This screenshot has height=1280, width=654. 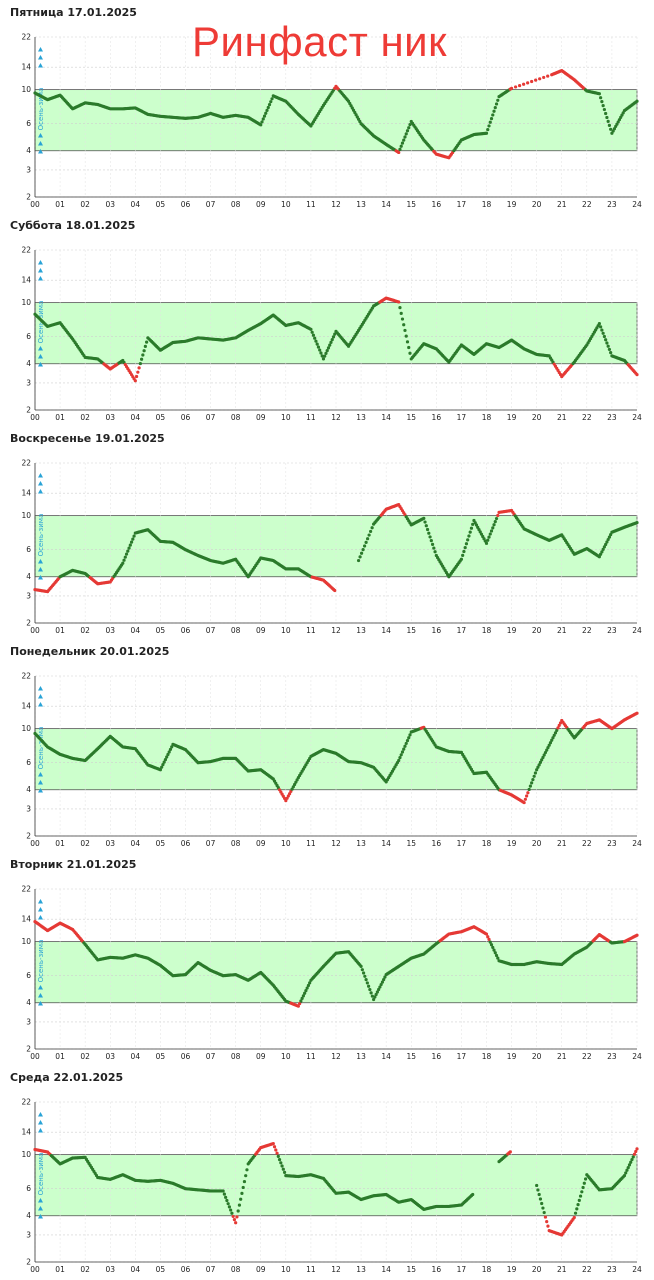 I want to click on x-tick-label: 03, so click(x=110, y=1269).